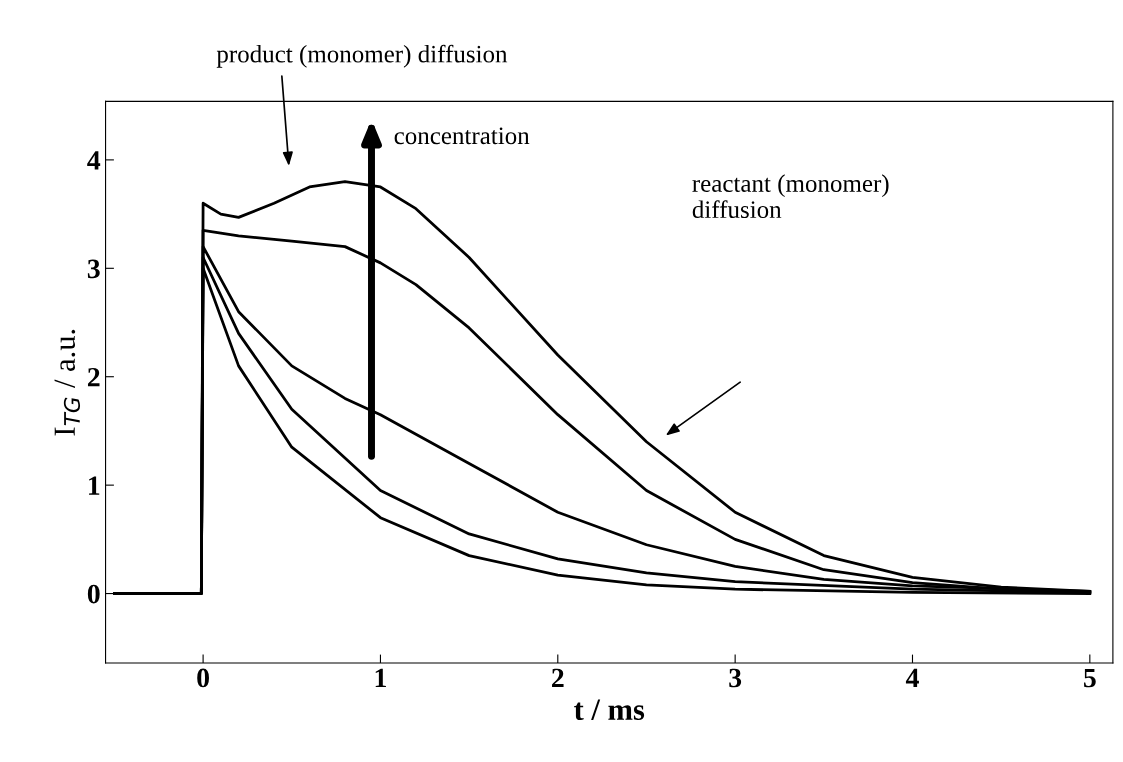  Describe the element at coordinates (94, 160) in the screenshot. I see `y-tick-label: 4` at that location.